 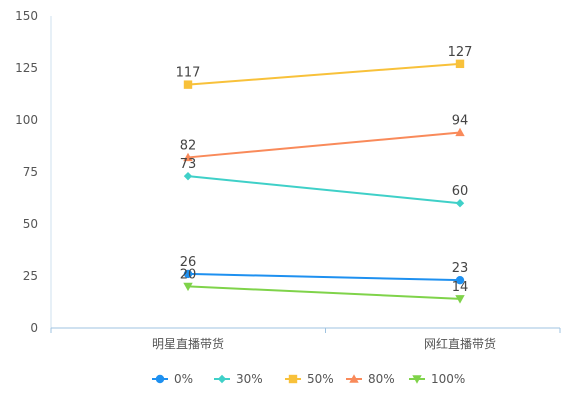 What do you see at coordinates (26, 16) in the screenshot?
I see `y-tick-label: 150` at bounding box center [26, 16].